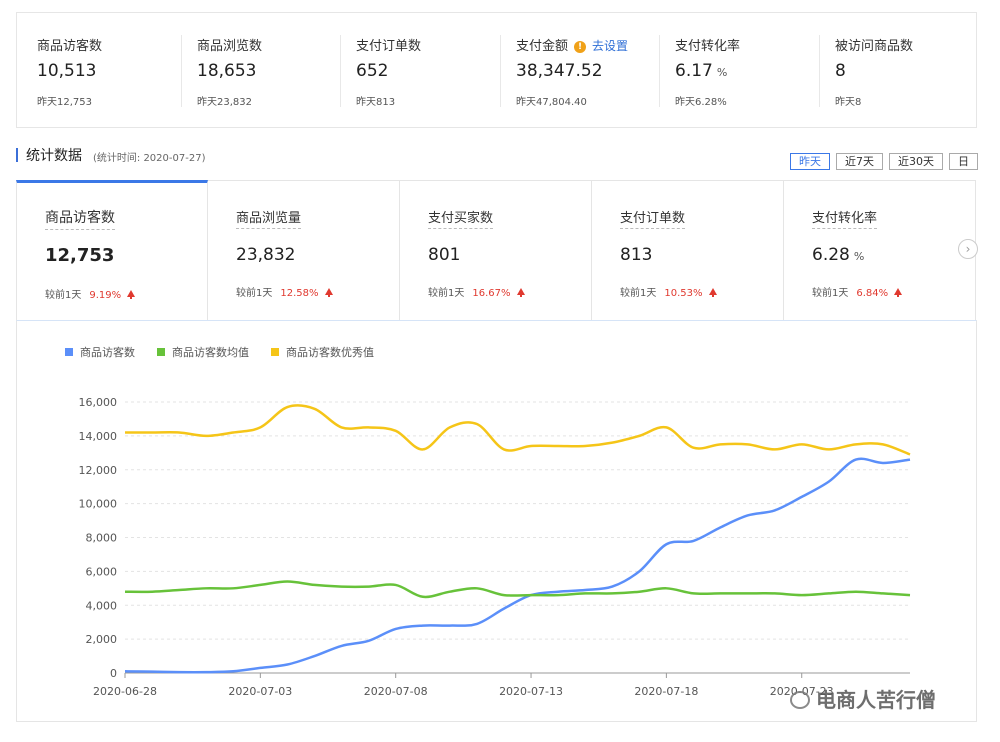  I want to click on metric-tab-buyers: 支付买家数 801 较前1天 16.67%, so click(496, 250).